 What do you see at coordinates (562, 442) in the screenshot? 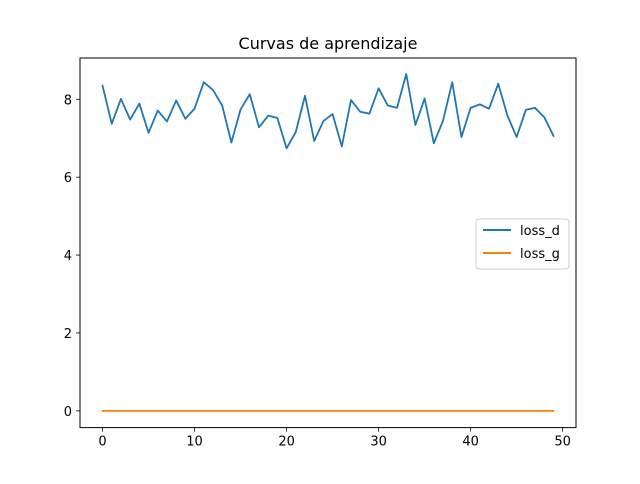
I see `x-tick-label: 50` at bounding box center [562, 442].